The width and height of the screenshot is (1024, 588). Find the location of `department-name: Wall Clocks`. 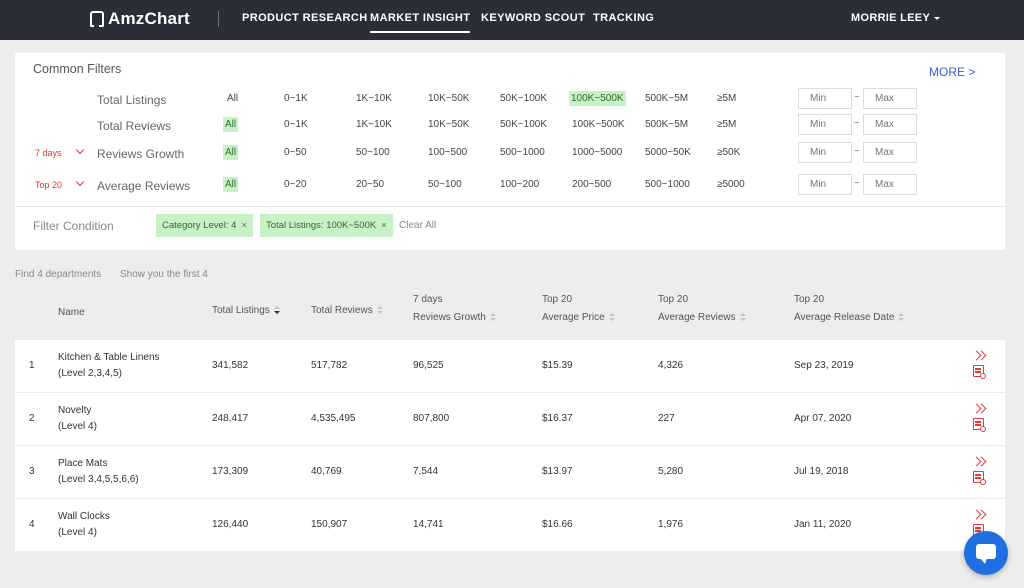

department-name: Wall Clocks is located at coordinates (84, 516).